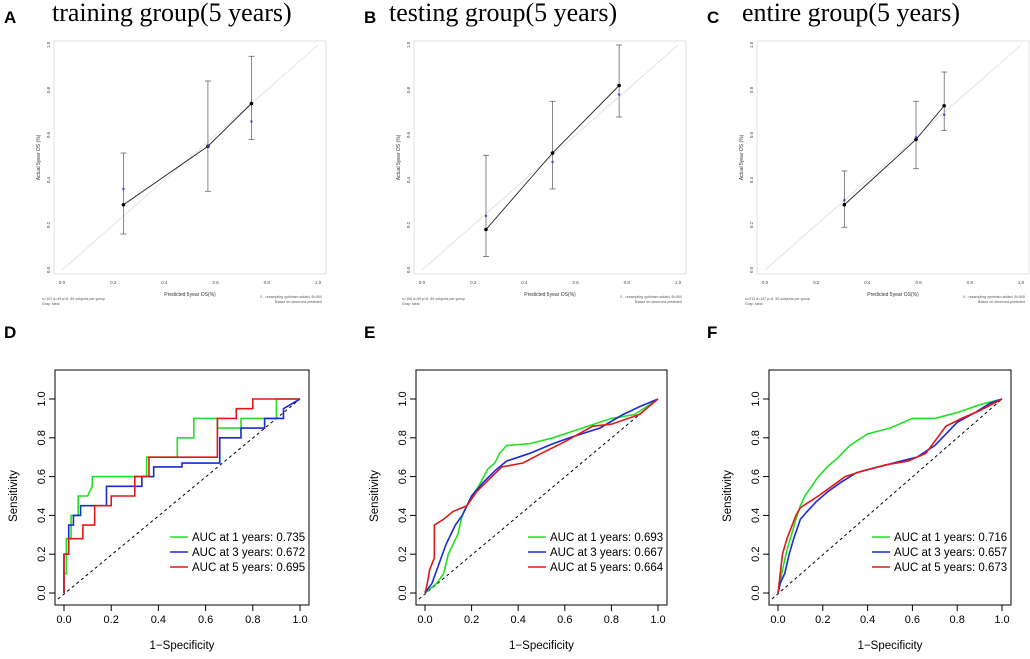  Describe the element at coordinates (713, 17) in the screenshot. I see `panel-letter-c: C` at that location.